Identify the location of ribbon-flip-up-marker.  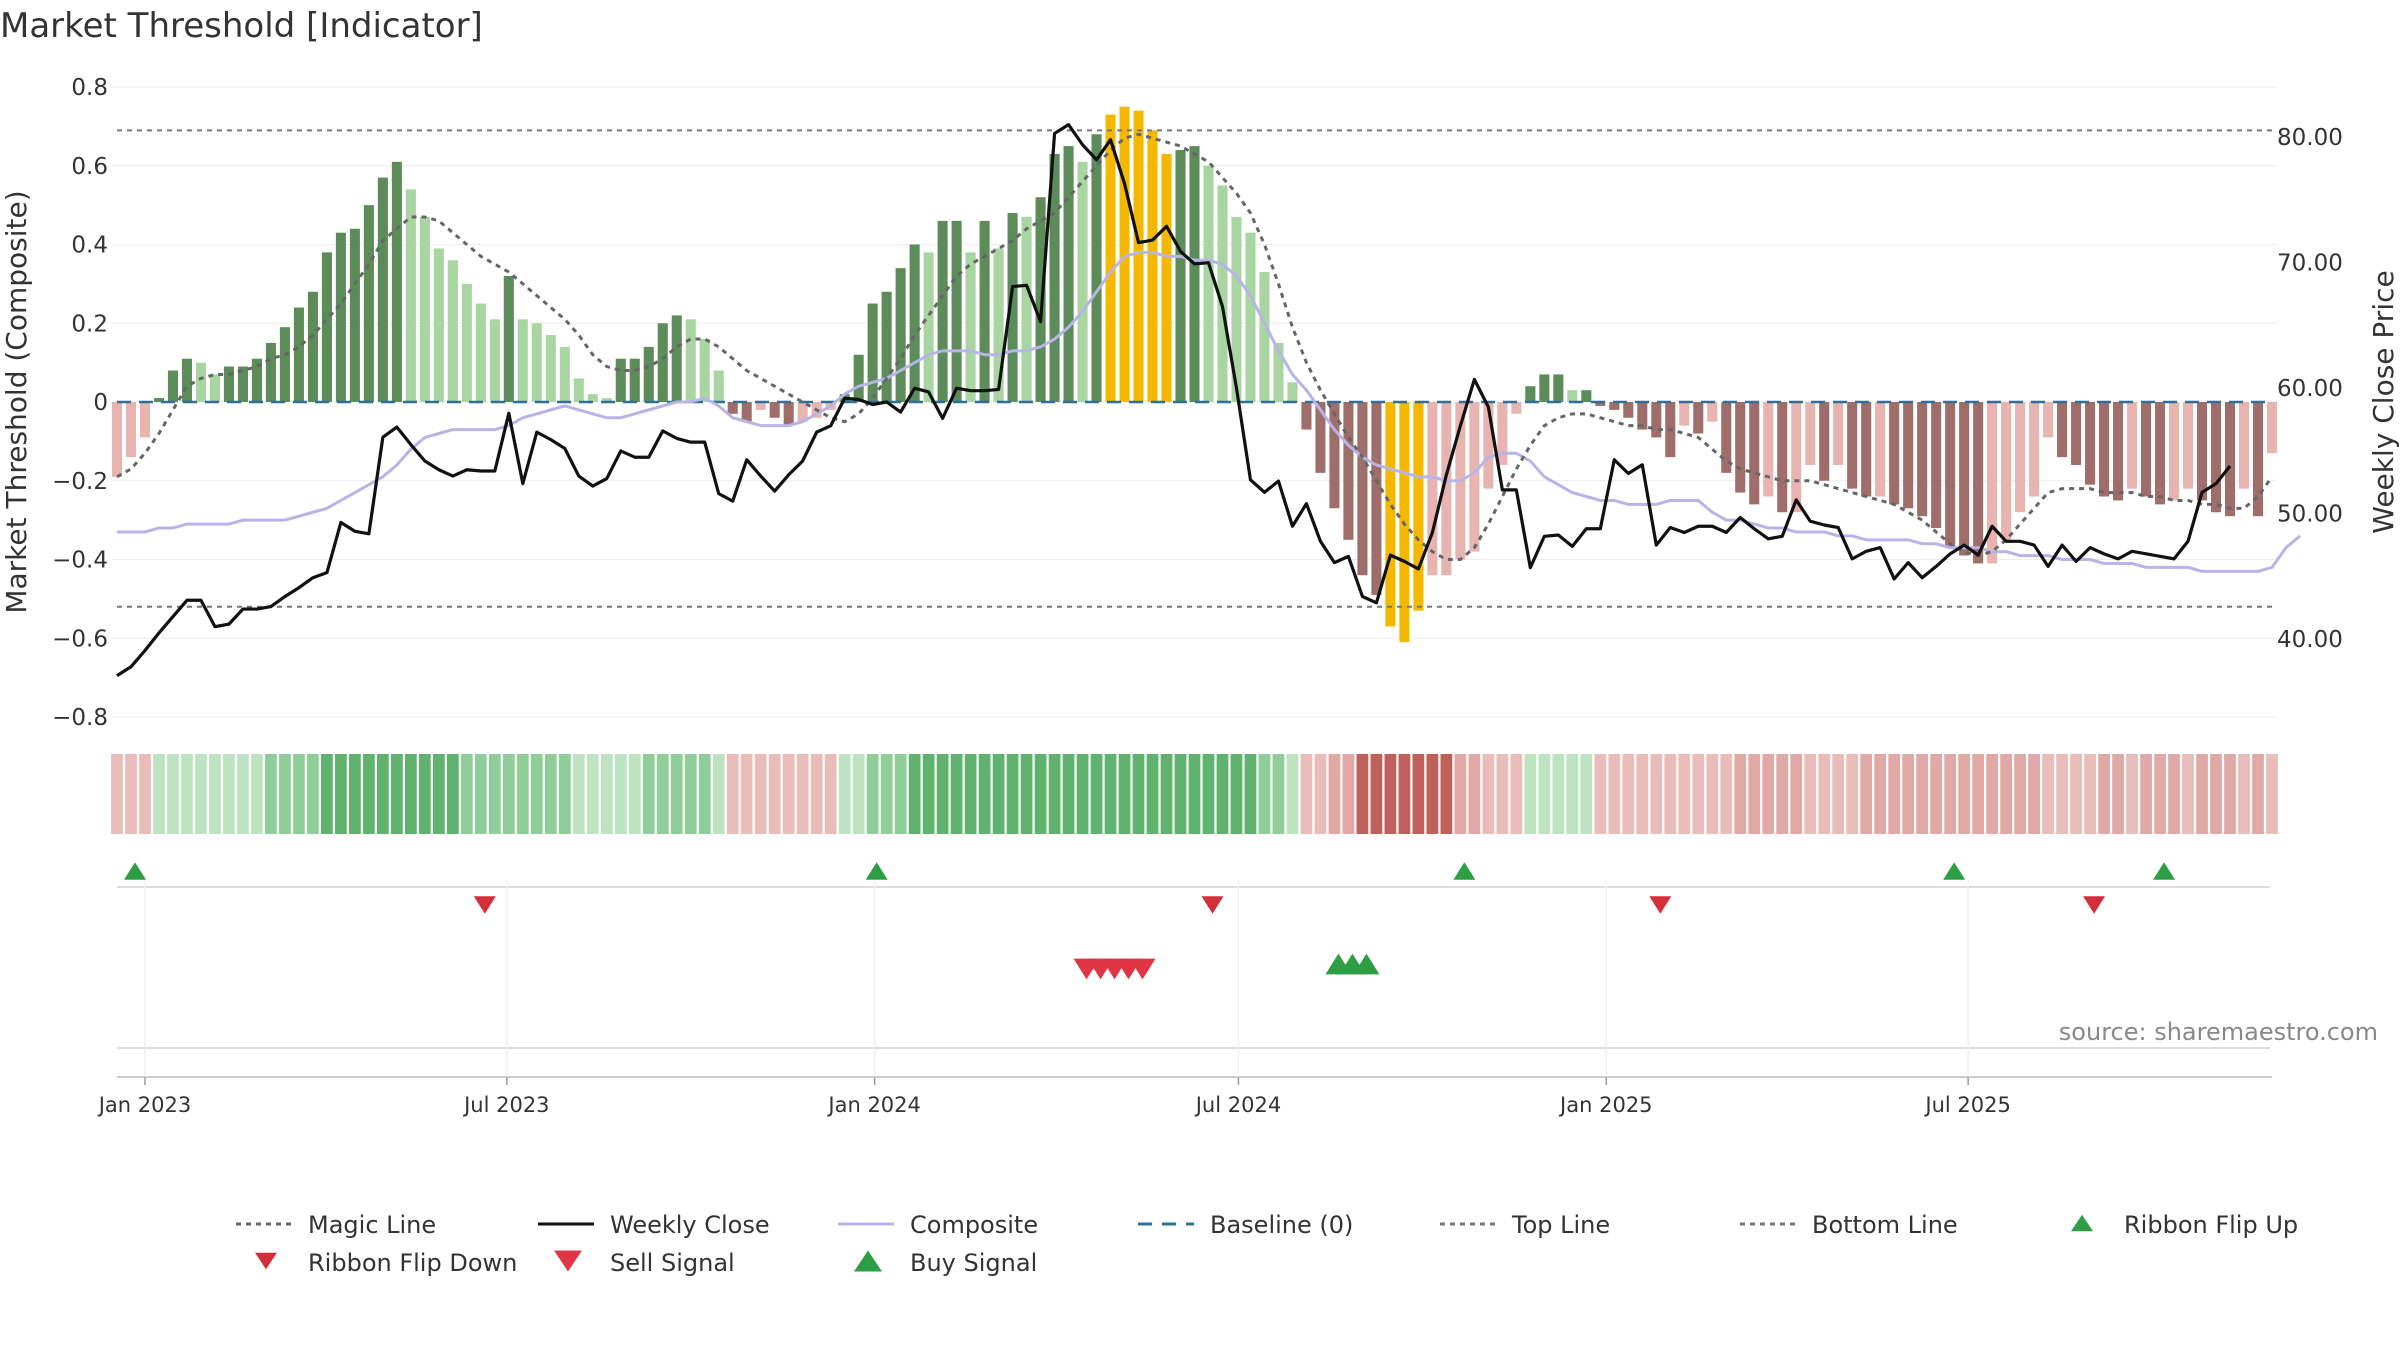
(1954, 871).